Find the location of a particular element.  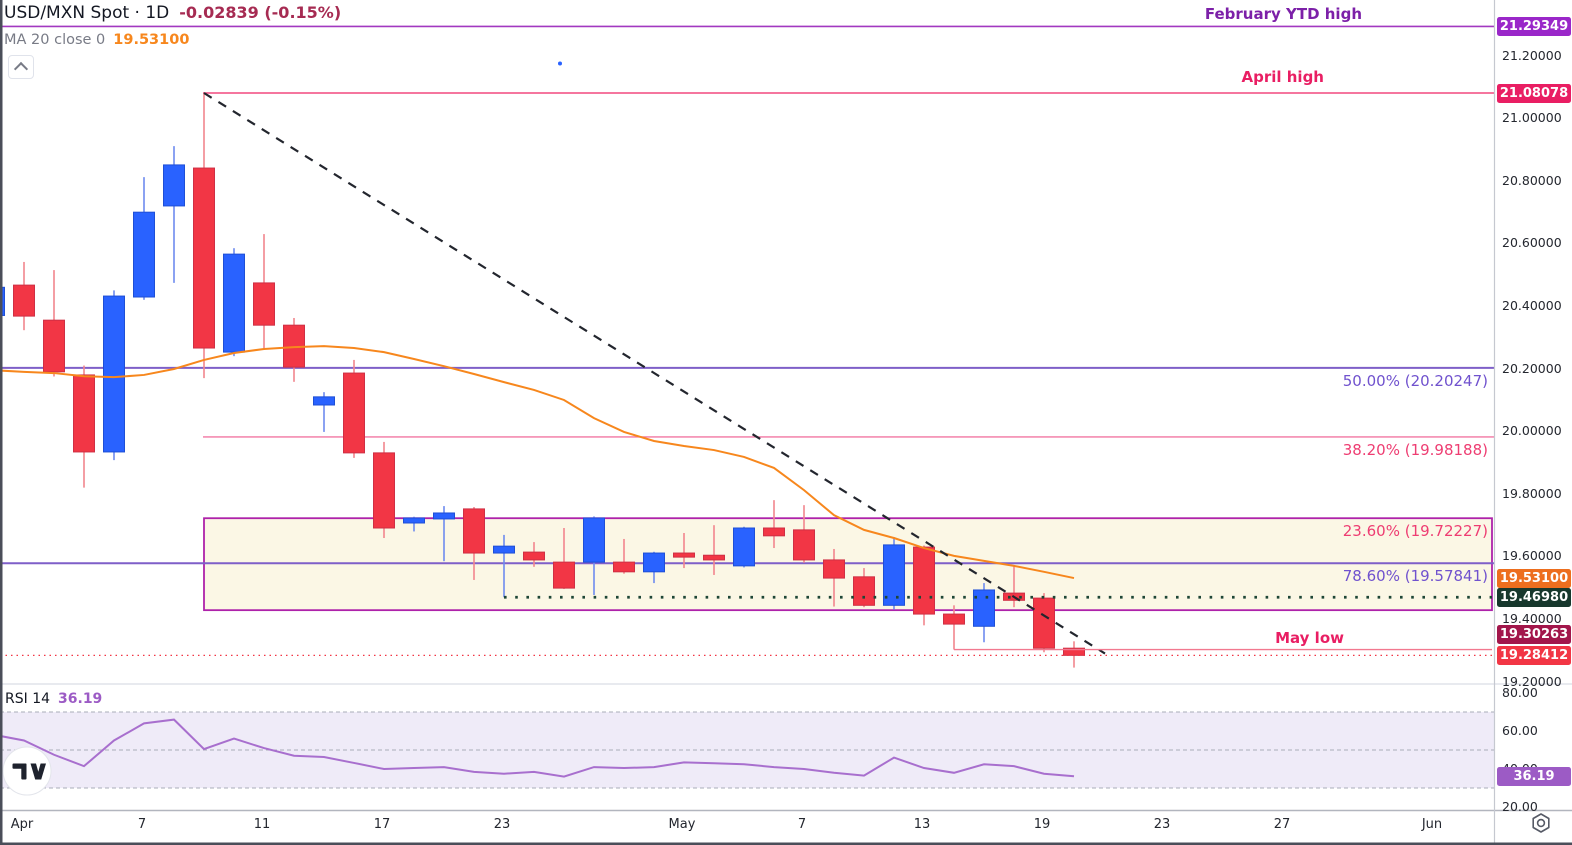

time-tick: 27 is located at coordinates (1282, 824).